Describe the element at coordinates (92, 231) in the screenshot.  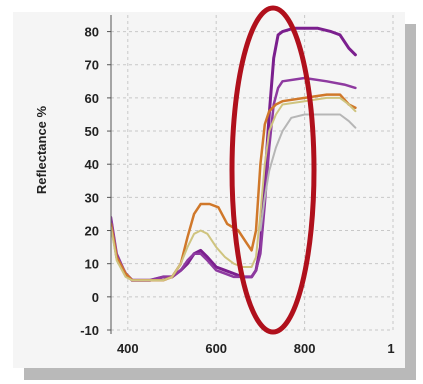
I see `y-tick-label: 20` at that location.